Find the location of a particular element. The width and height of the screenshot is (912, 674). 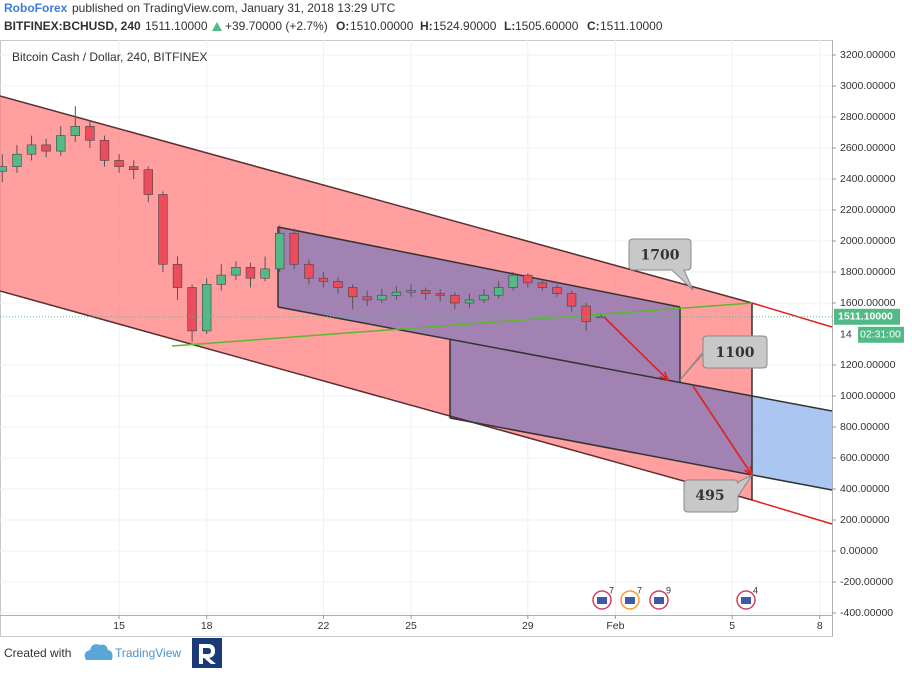

y-tick-label: 1000.00000 is located at coordinates (868, 396).